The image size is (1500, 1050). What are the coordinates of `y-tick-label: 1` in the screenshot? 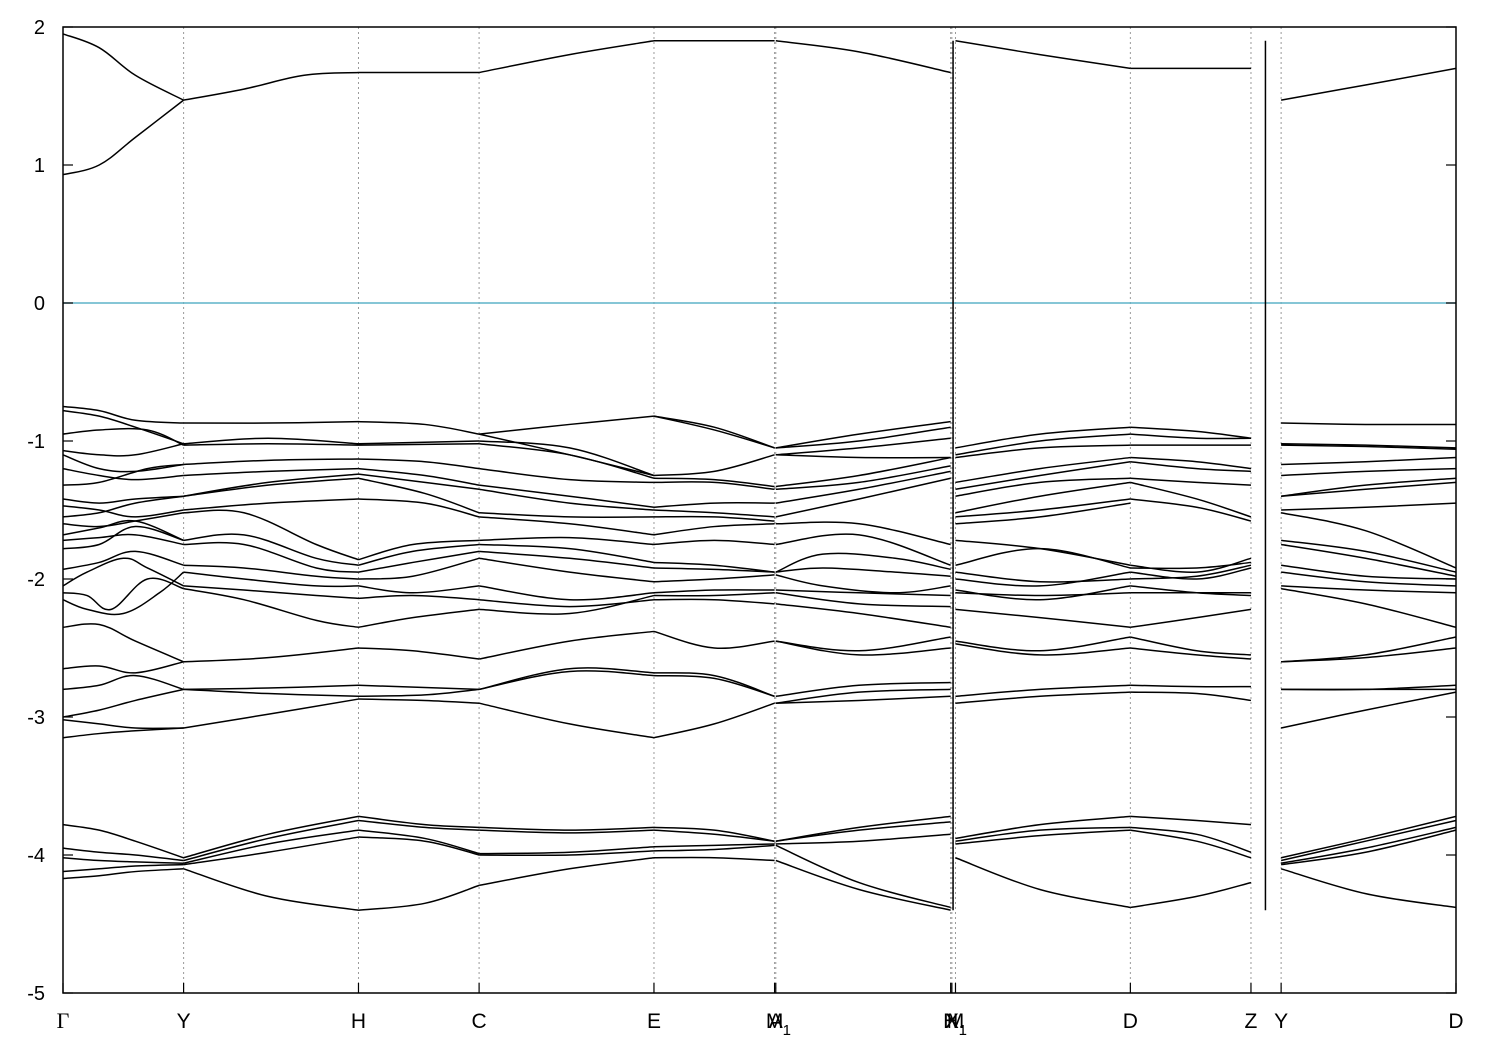 It's located at (39, 166).